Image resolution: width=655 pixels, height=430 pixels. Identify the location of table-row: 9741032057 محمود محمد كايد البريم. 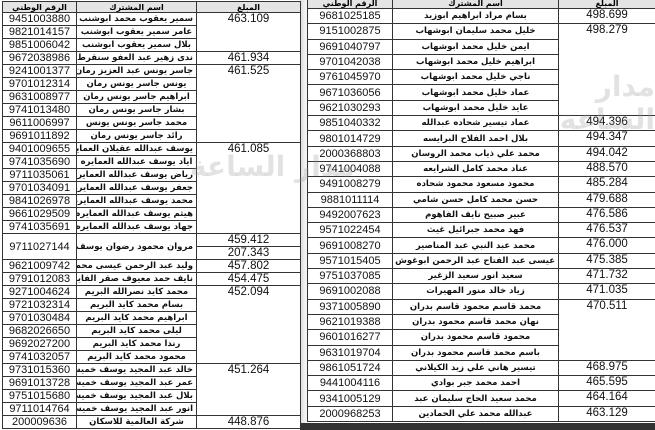
(151, 357).